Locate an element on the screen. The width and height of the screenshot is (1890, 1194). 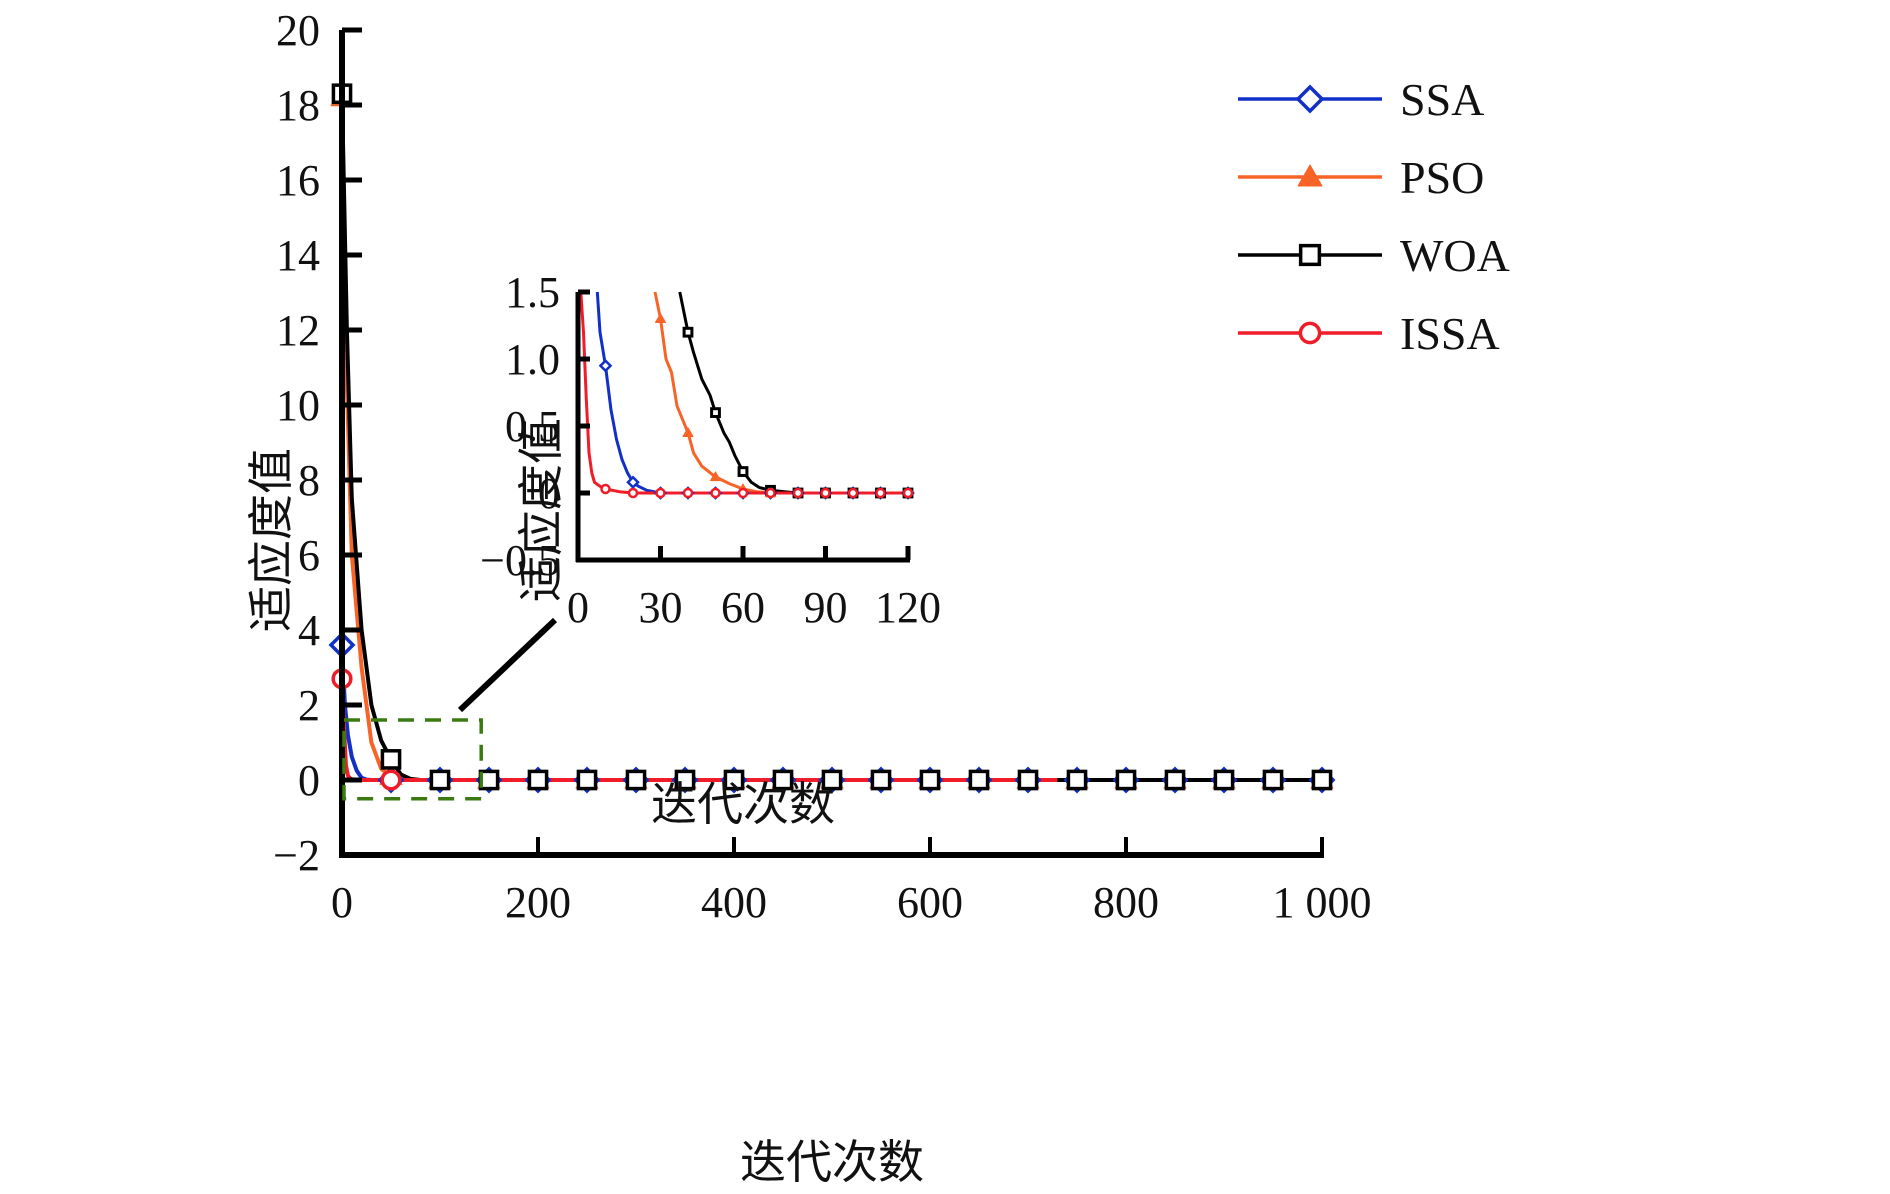
inset-series-line-issa is located at coordinates (743, 393).